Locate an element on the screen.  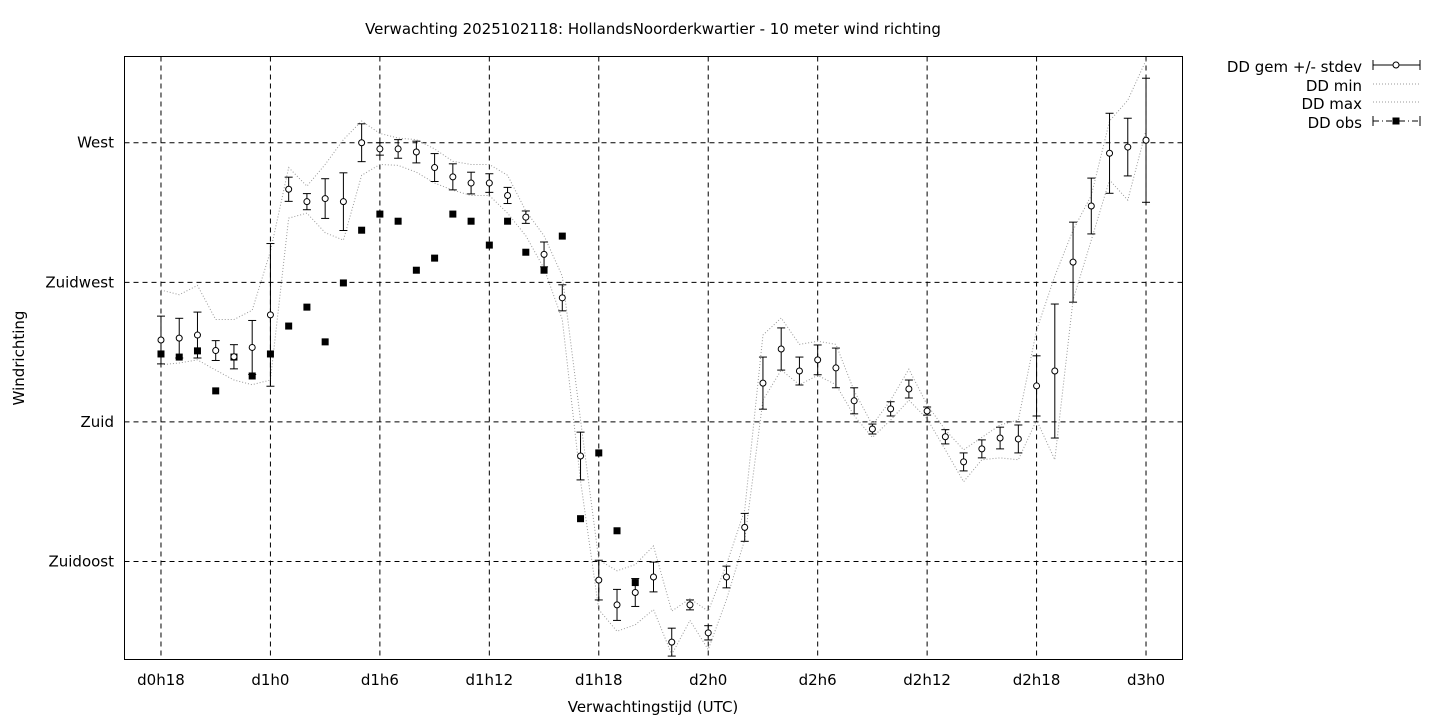
y-tick-label: West is located at coordinates (95, 143).